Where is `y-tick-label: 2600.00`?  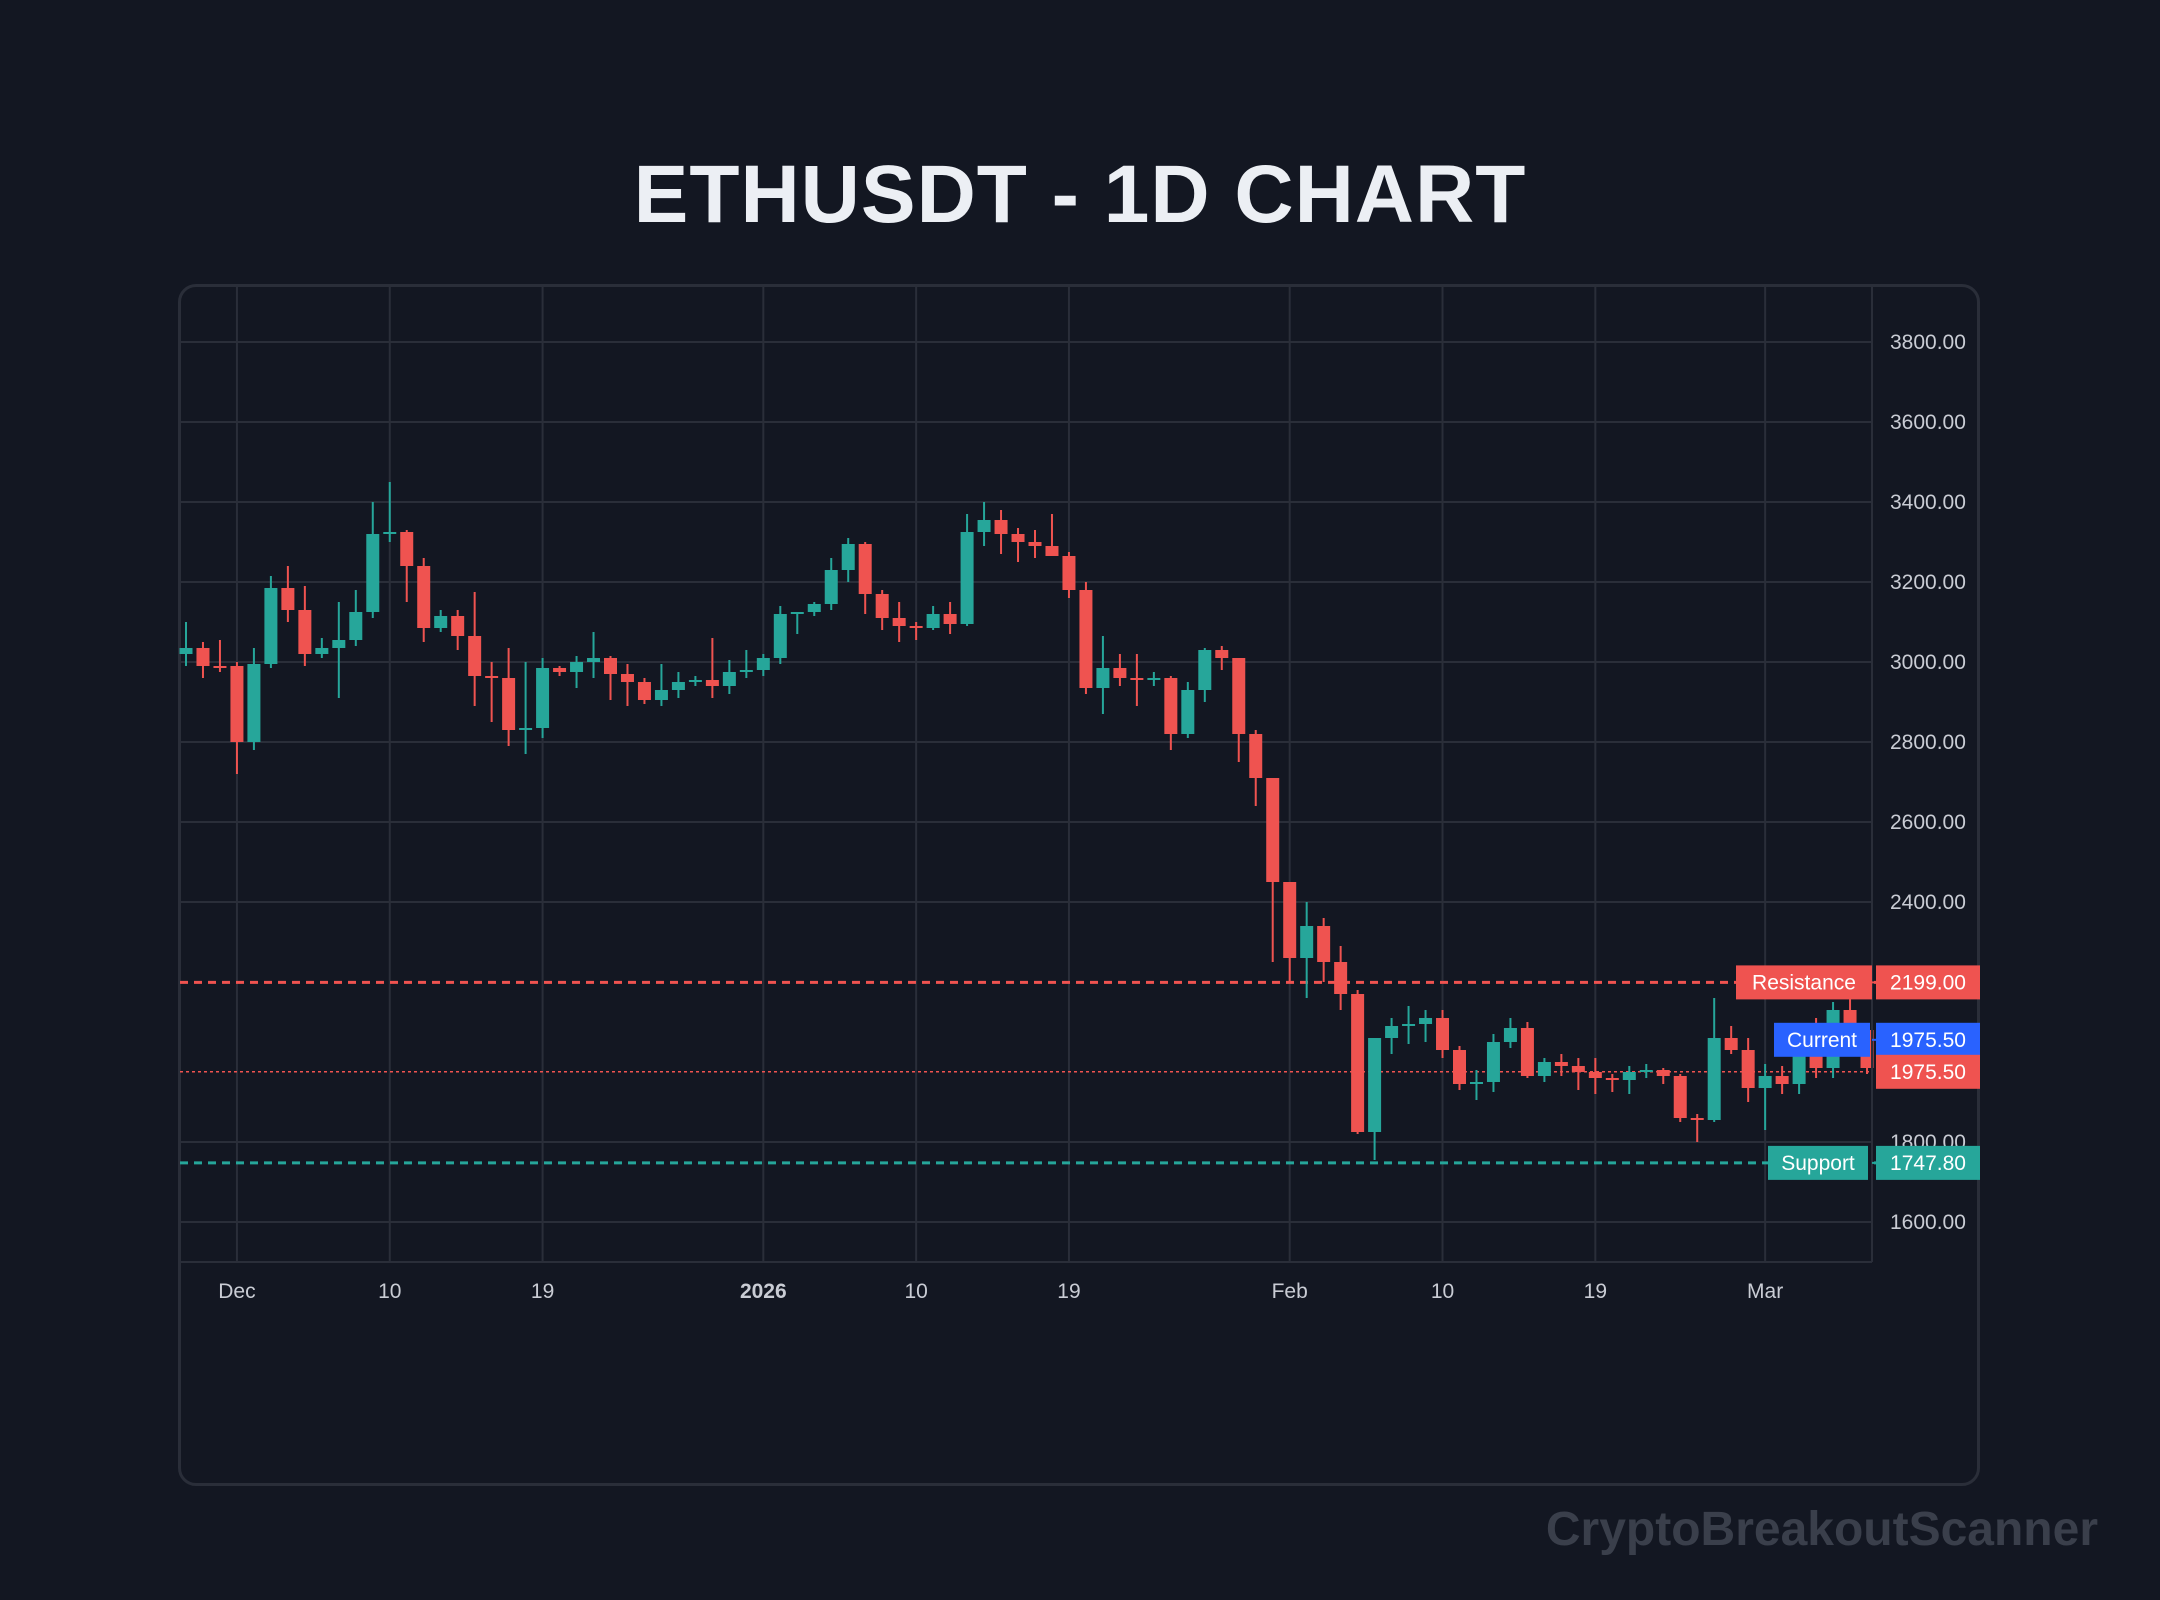
y-tick-label: 2600.00 is located at coordinates (1928, 822).